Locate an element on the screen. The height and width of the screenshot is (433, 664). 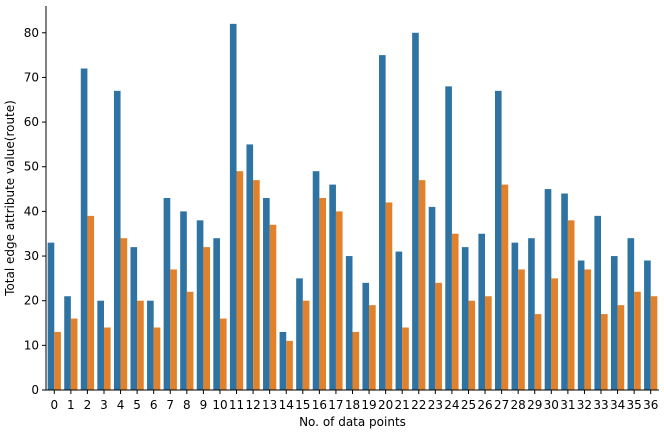
x-tick-label: 13 is located at coordinates (269, 405).